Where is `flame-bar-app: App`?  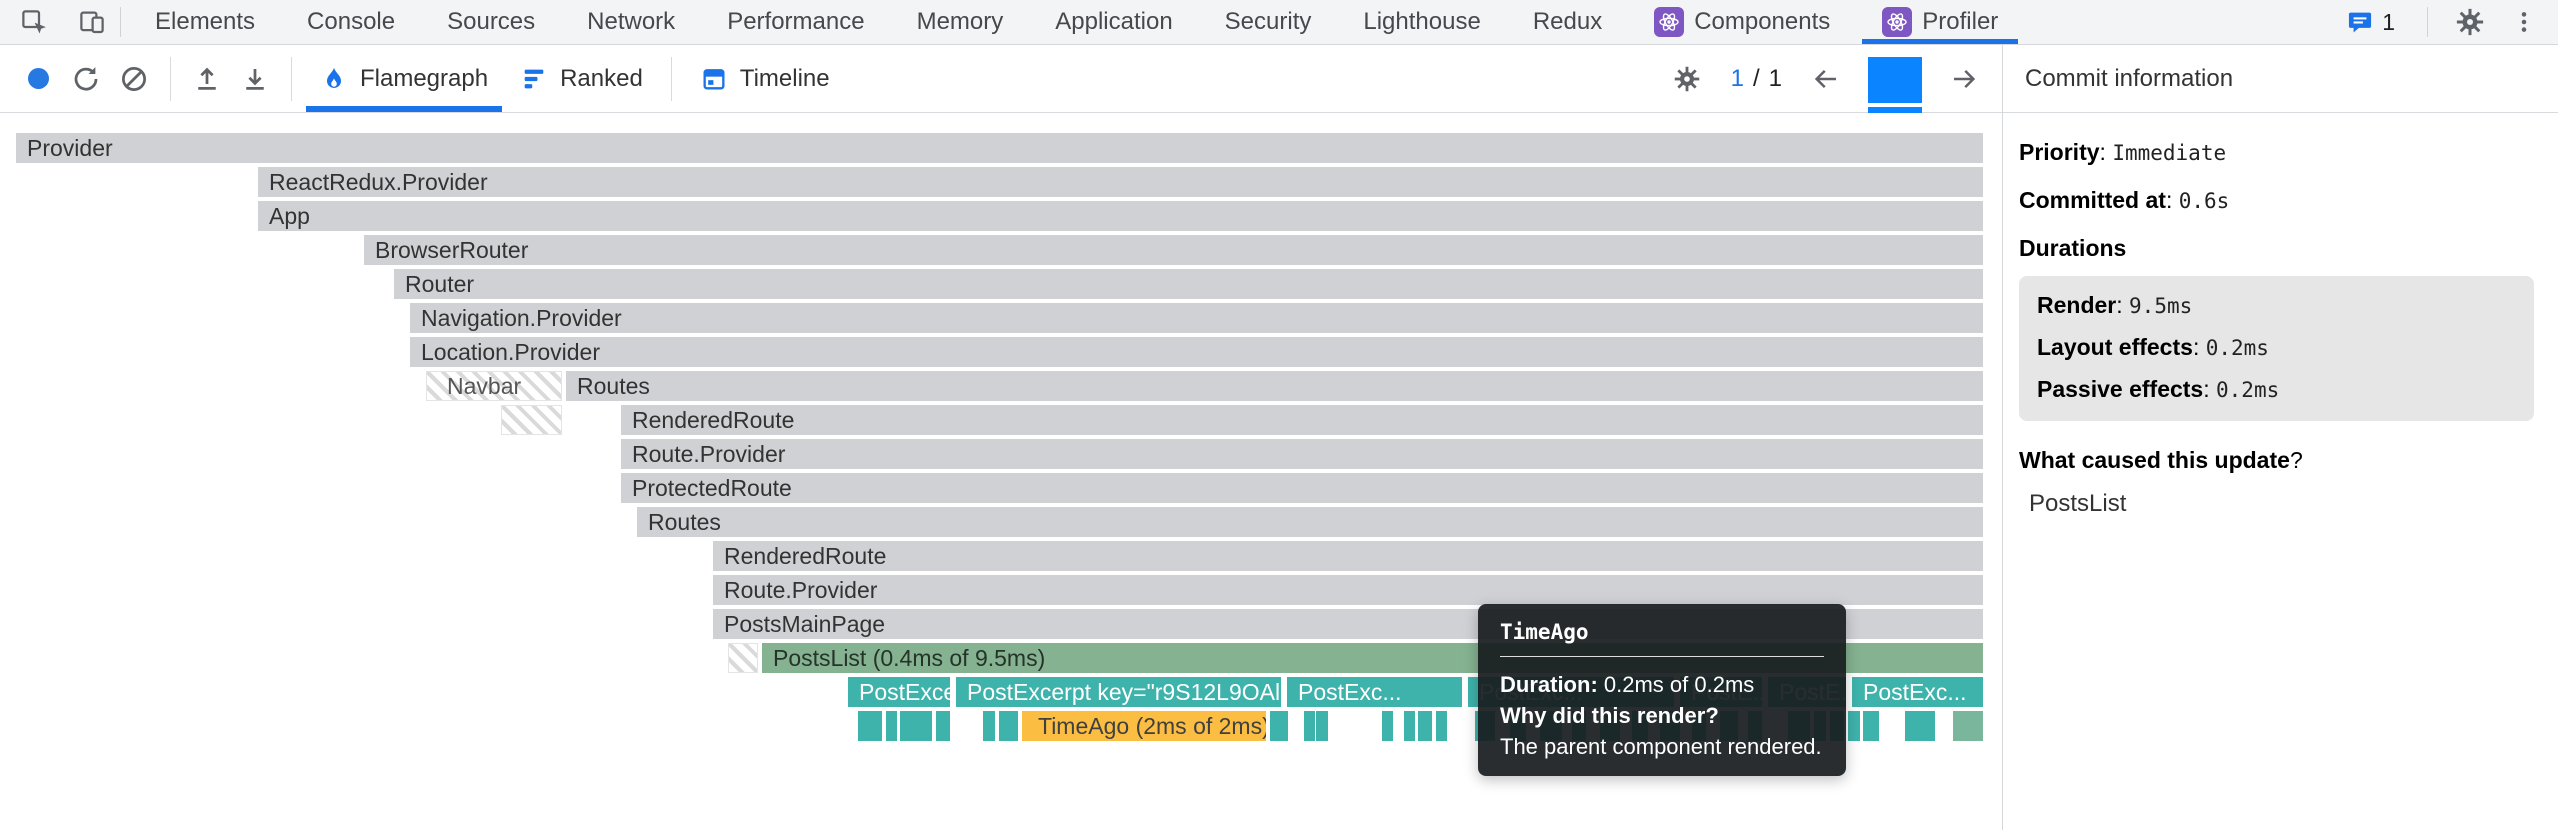
flame-bar-app: App is located at coordinates (1120, 216).